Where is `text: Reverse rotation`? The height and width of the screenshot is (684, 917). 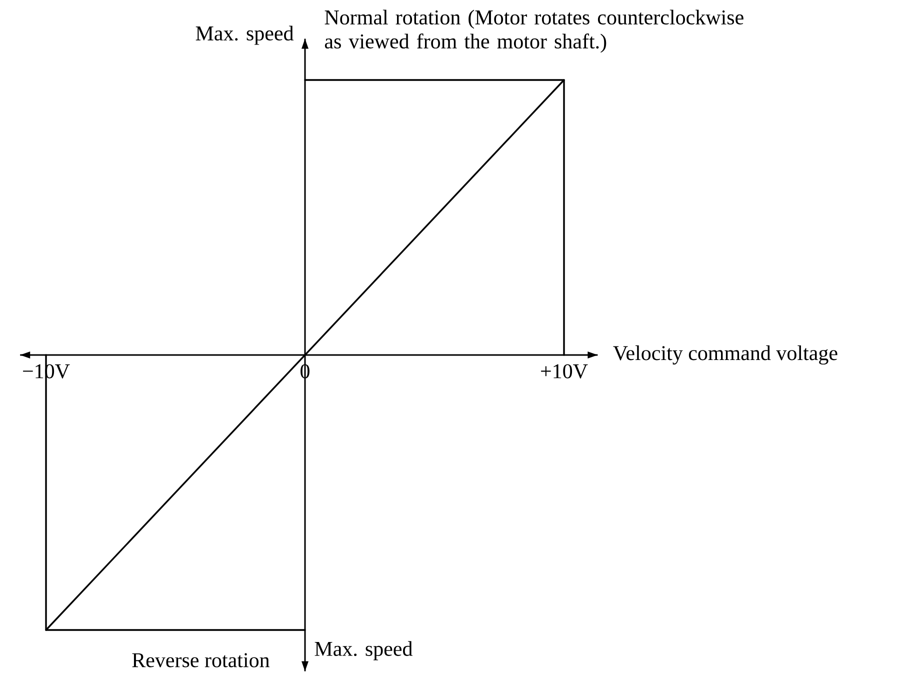 text: Reverse rotation is located at coordinates (201, 660).